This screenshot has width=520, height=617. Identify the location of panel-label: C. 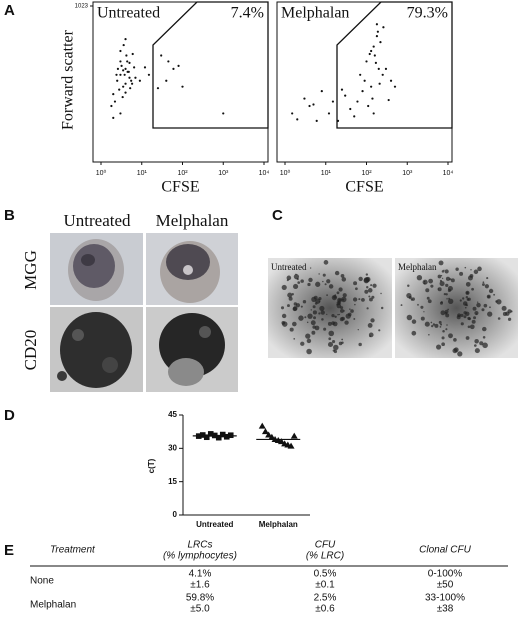
(277, 215).